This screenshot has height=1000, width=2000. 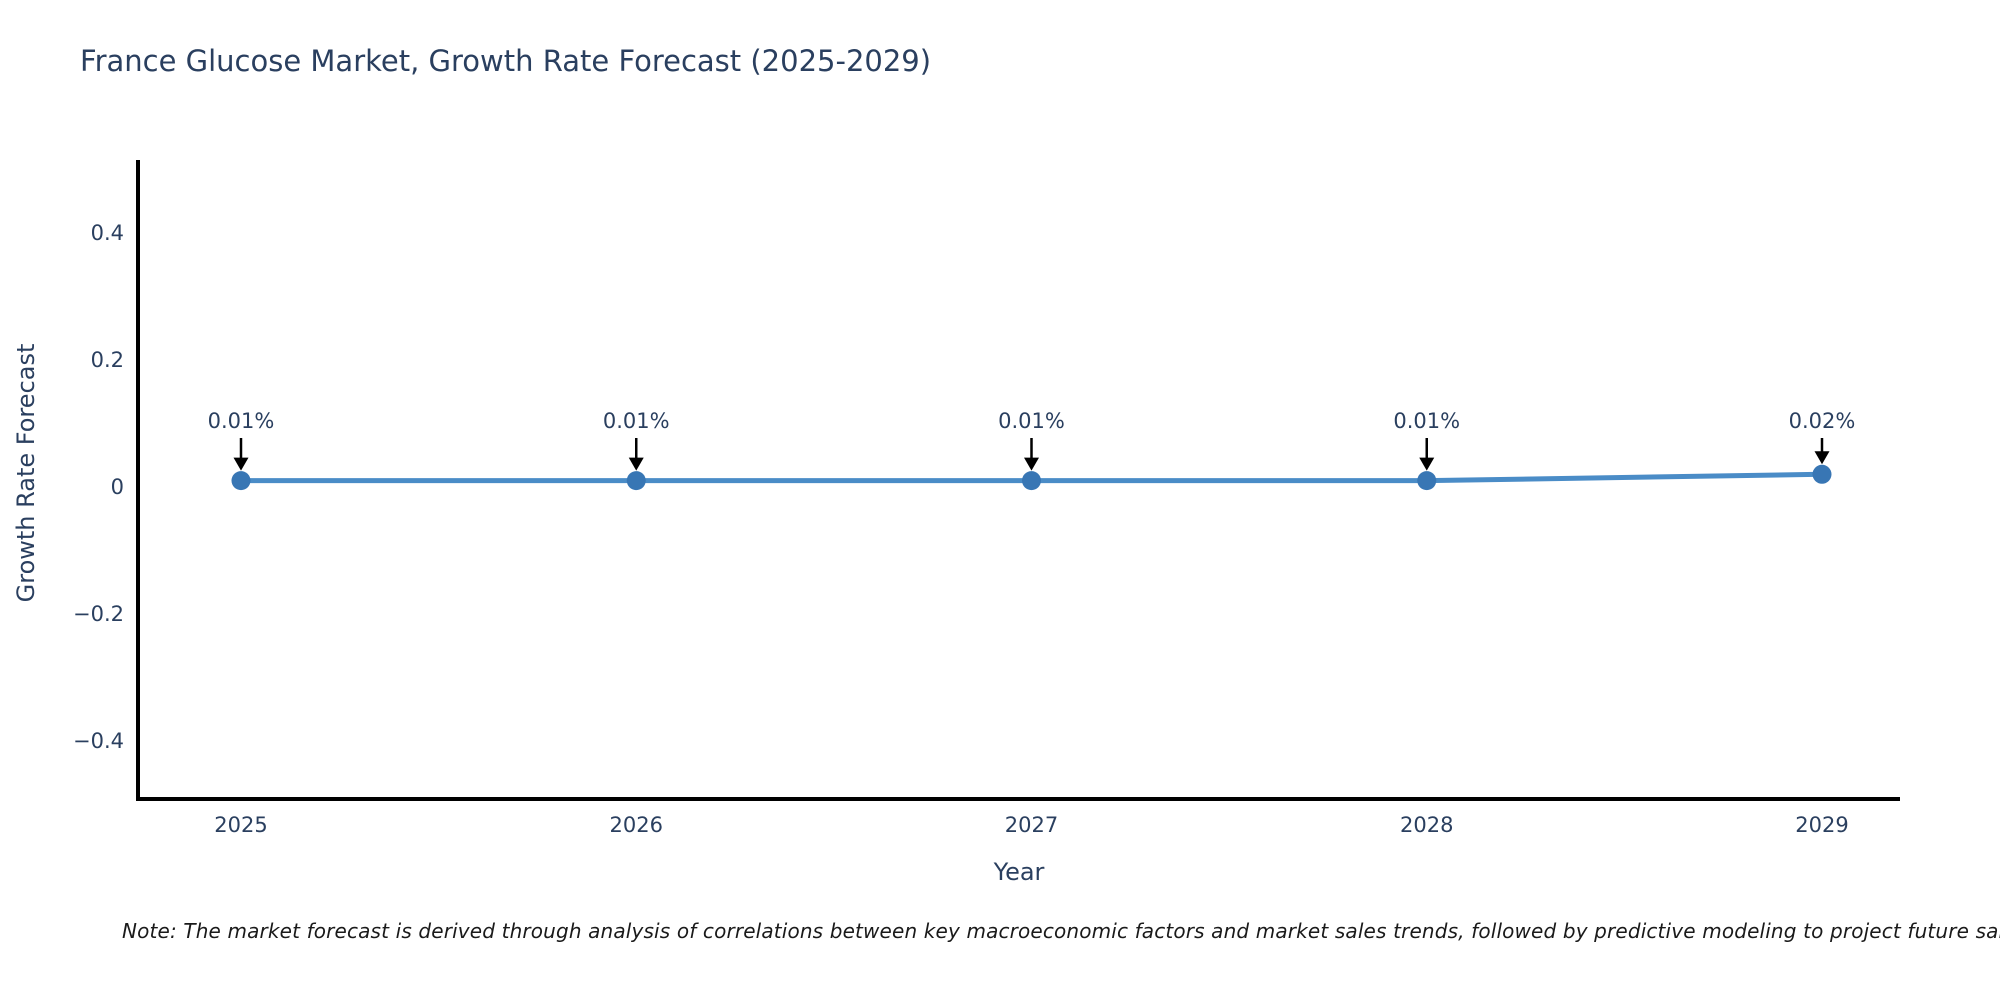 What do you see at coordinates (1426, 825) in the screenshot?
I see `x-tick-label: 2028` at bounding box center [1426, 825].